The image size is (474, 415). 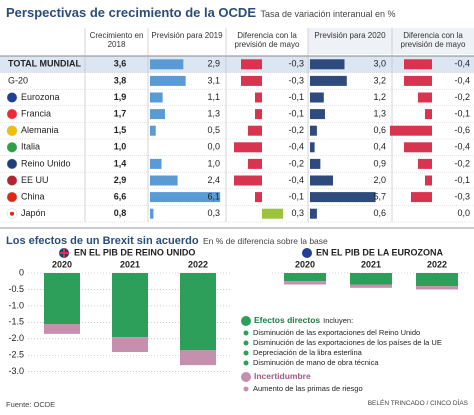 What do you see at coordinates (46, 163) in the screenshot?
I see `row-label: Reino Unido` at bounding box center [46, 163].